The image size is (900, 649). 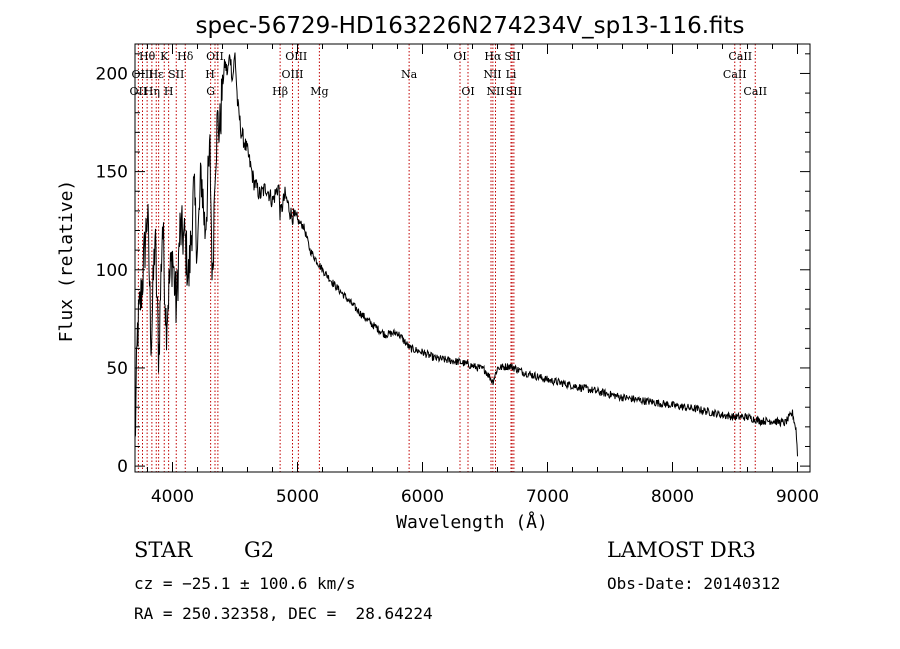 What do you see at coordinates (797, 497) in the screenshot?
I see `x-tick-label: 9000` at bounding box center [797, 497].